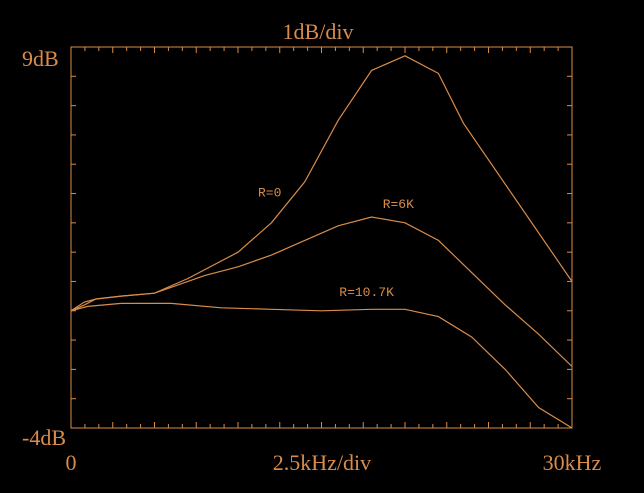 This screenshot has height=493, width=644. I want to click on annotation-label-1: R=0, so click(269, 193).